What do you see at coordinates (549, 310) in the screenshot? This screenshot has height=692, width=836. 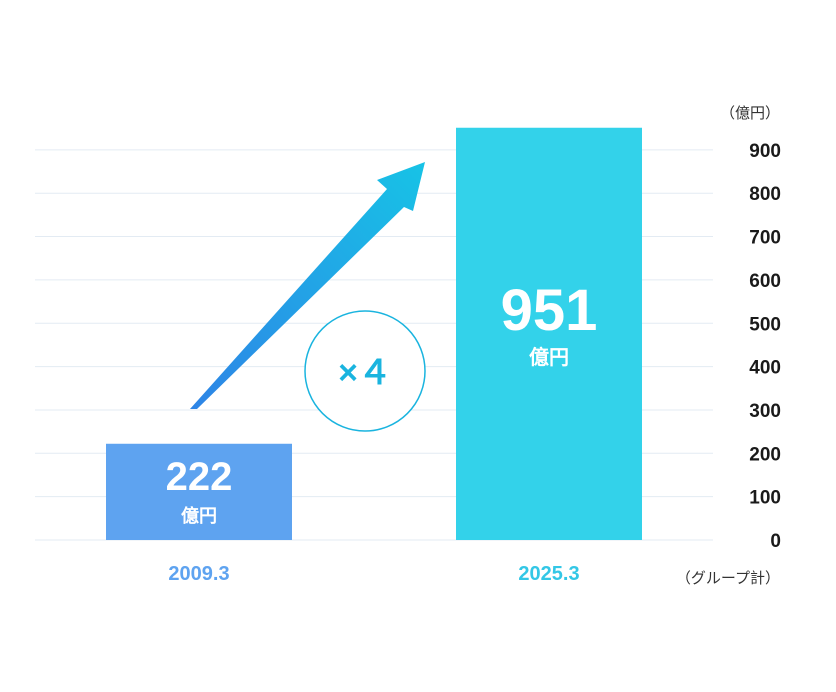 I see `bar-value-label: 951` at bounding box center [549, 310].